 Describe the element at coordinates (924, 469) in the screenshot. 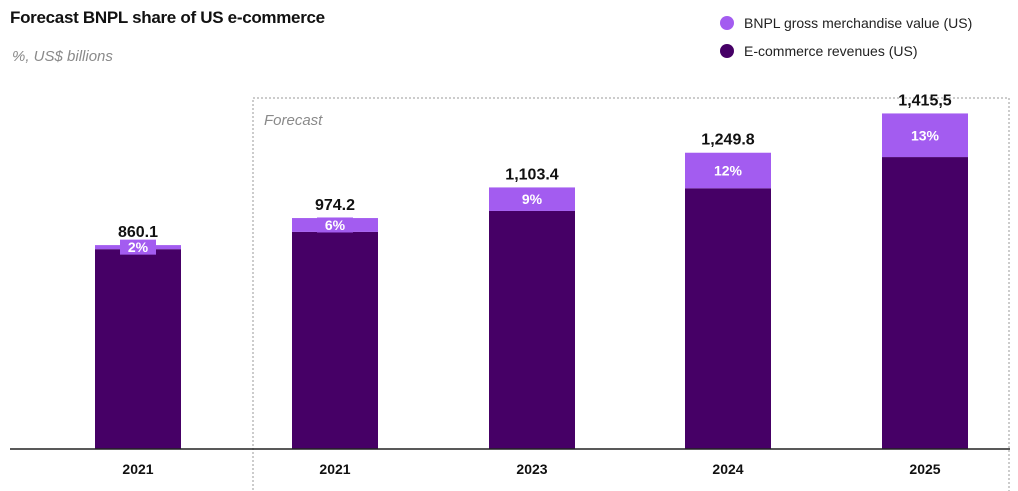

I see `x-tick-label-4: 2025` at that location.